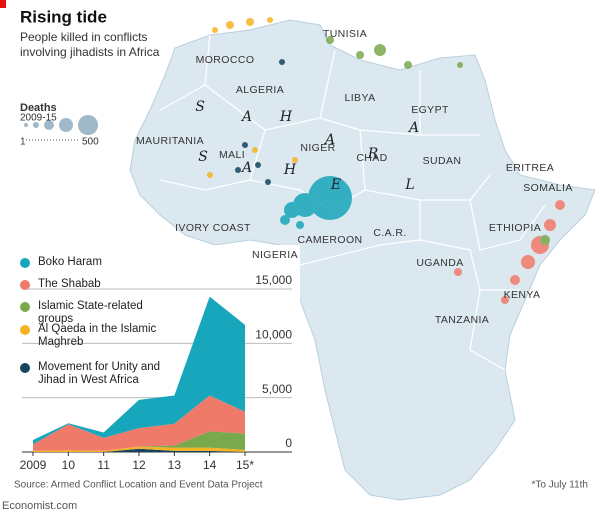  I want to click on country-label: CAMEROON, so click(330, 240).